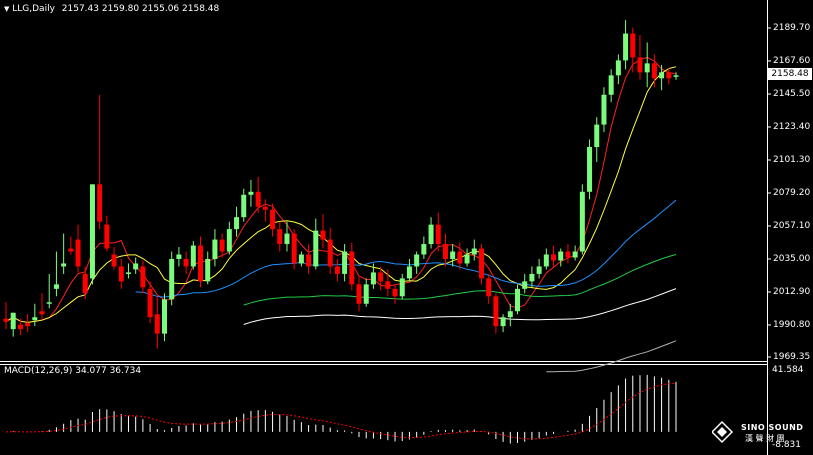 The height and width of the screenshot is (455, 813). Describe the element at coordinates (765, 438) in the screenshot. I see `logo-sub: 漢 聲 財 團` at that location.